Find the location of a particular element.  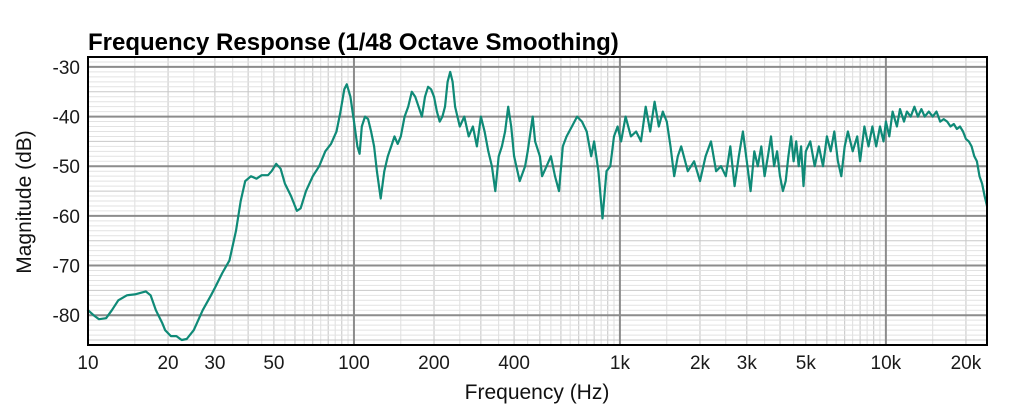

x-axis-title: Frequency (Hz) is located at coordinates (537, 392).